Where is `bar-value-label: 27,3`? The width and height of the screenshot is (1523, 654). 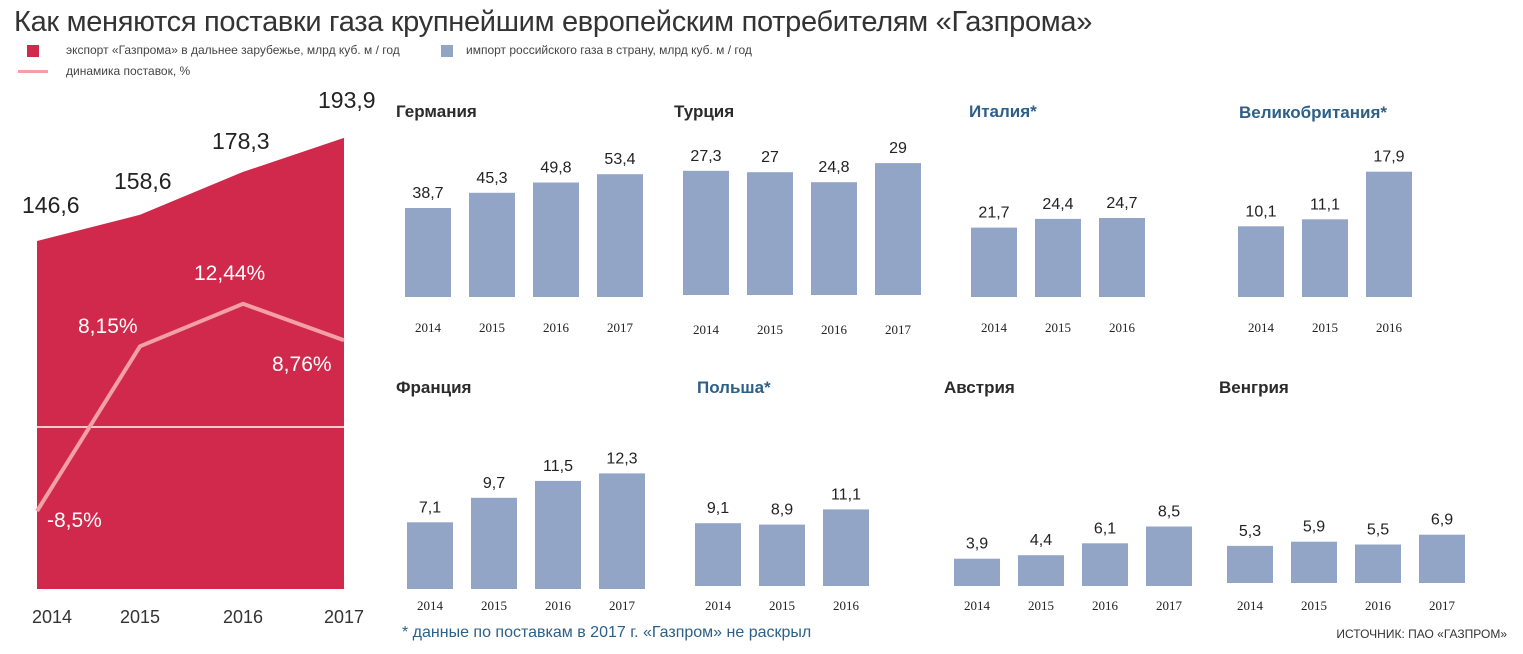
bar-value-label: 27,3 is located at coordinates (705, 156).